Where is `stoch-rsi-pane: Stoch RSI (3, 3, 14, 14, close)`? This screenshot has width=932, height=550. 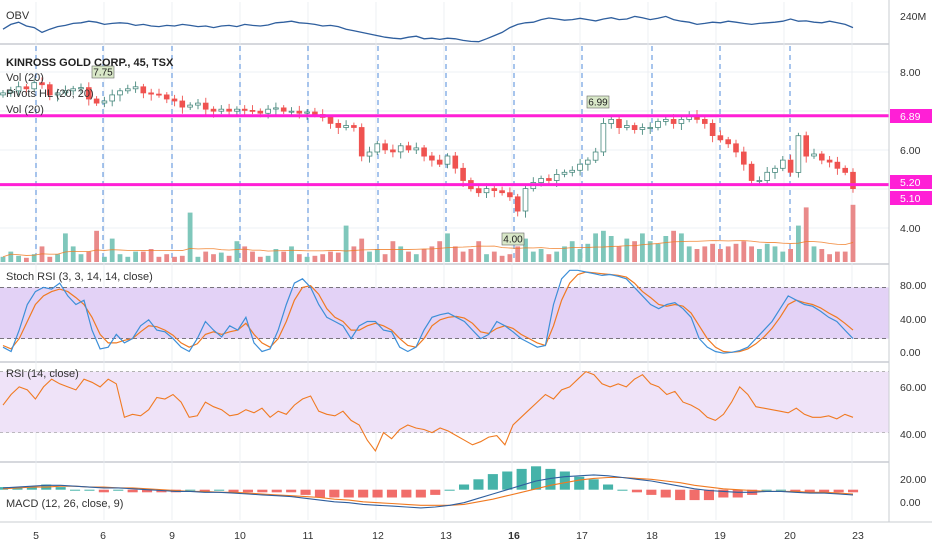 stoch-rsi-pane: Stoch RSI (3, 3, 14, 14, close) is located at coordinates (444, 311).